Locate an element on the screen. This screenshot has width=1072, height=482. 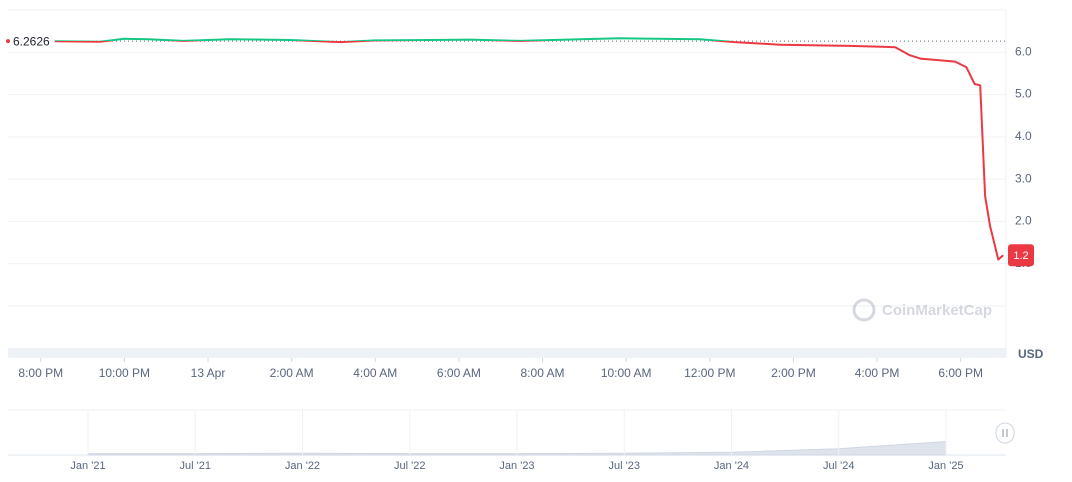
volume-strip is located at coordinates (507, 353).